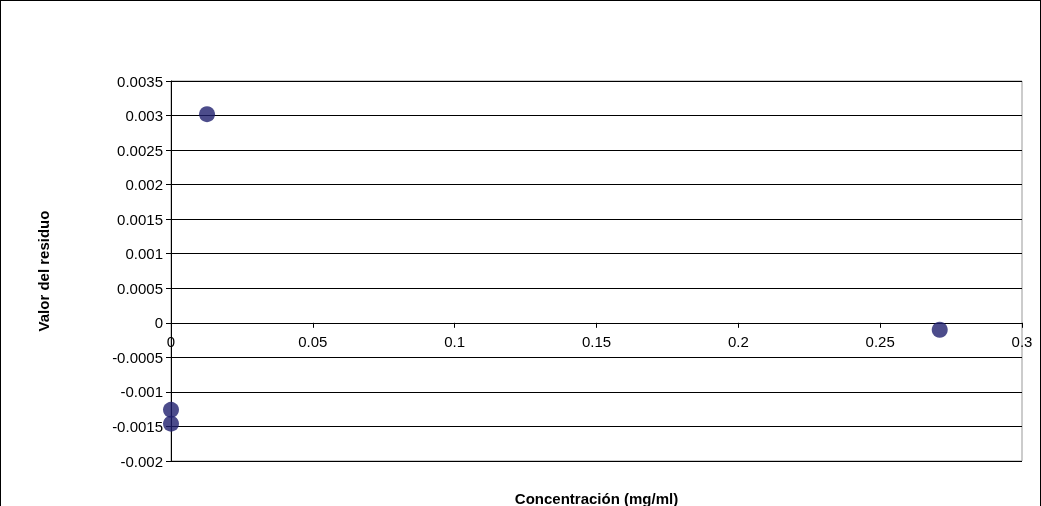 This screenshot has height=506, width=1041. Describe the element at coordinates (137, 357) in the screenshot. I see `y-tick-label: -0.0005` at that location.